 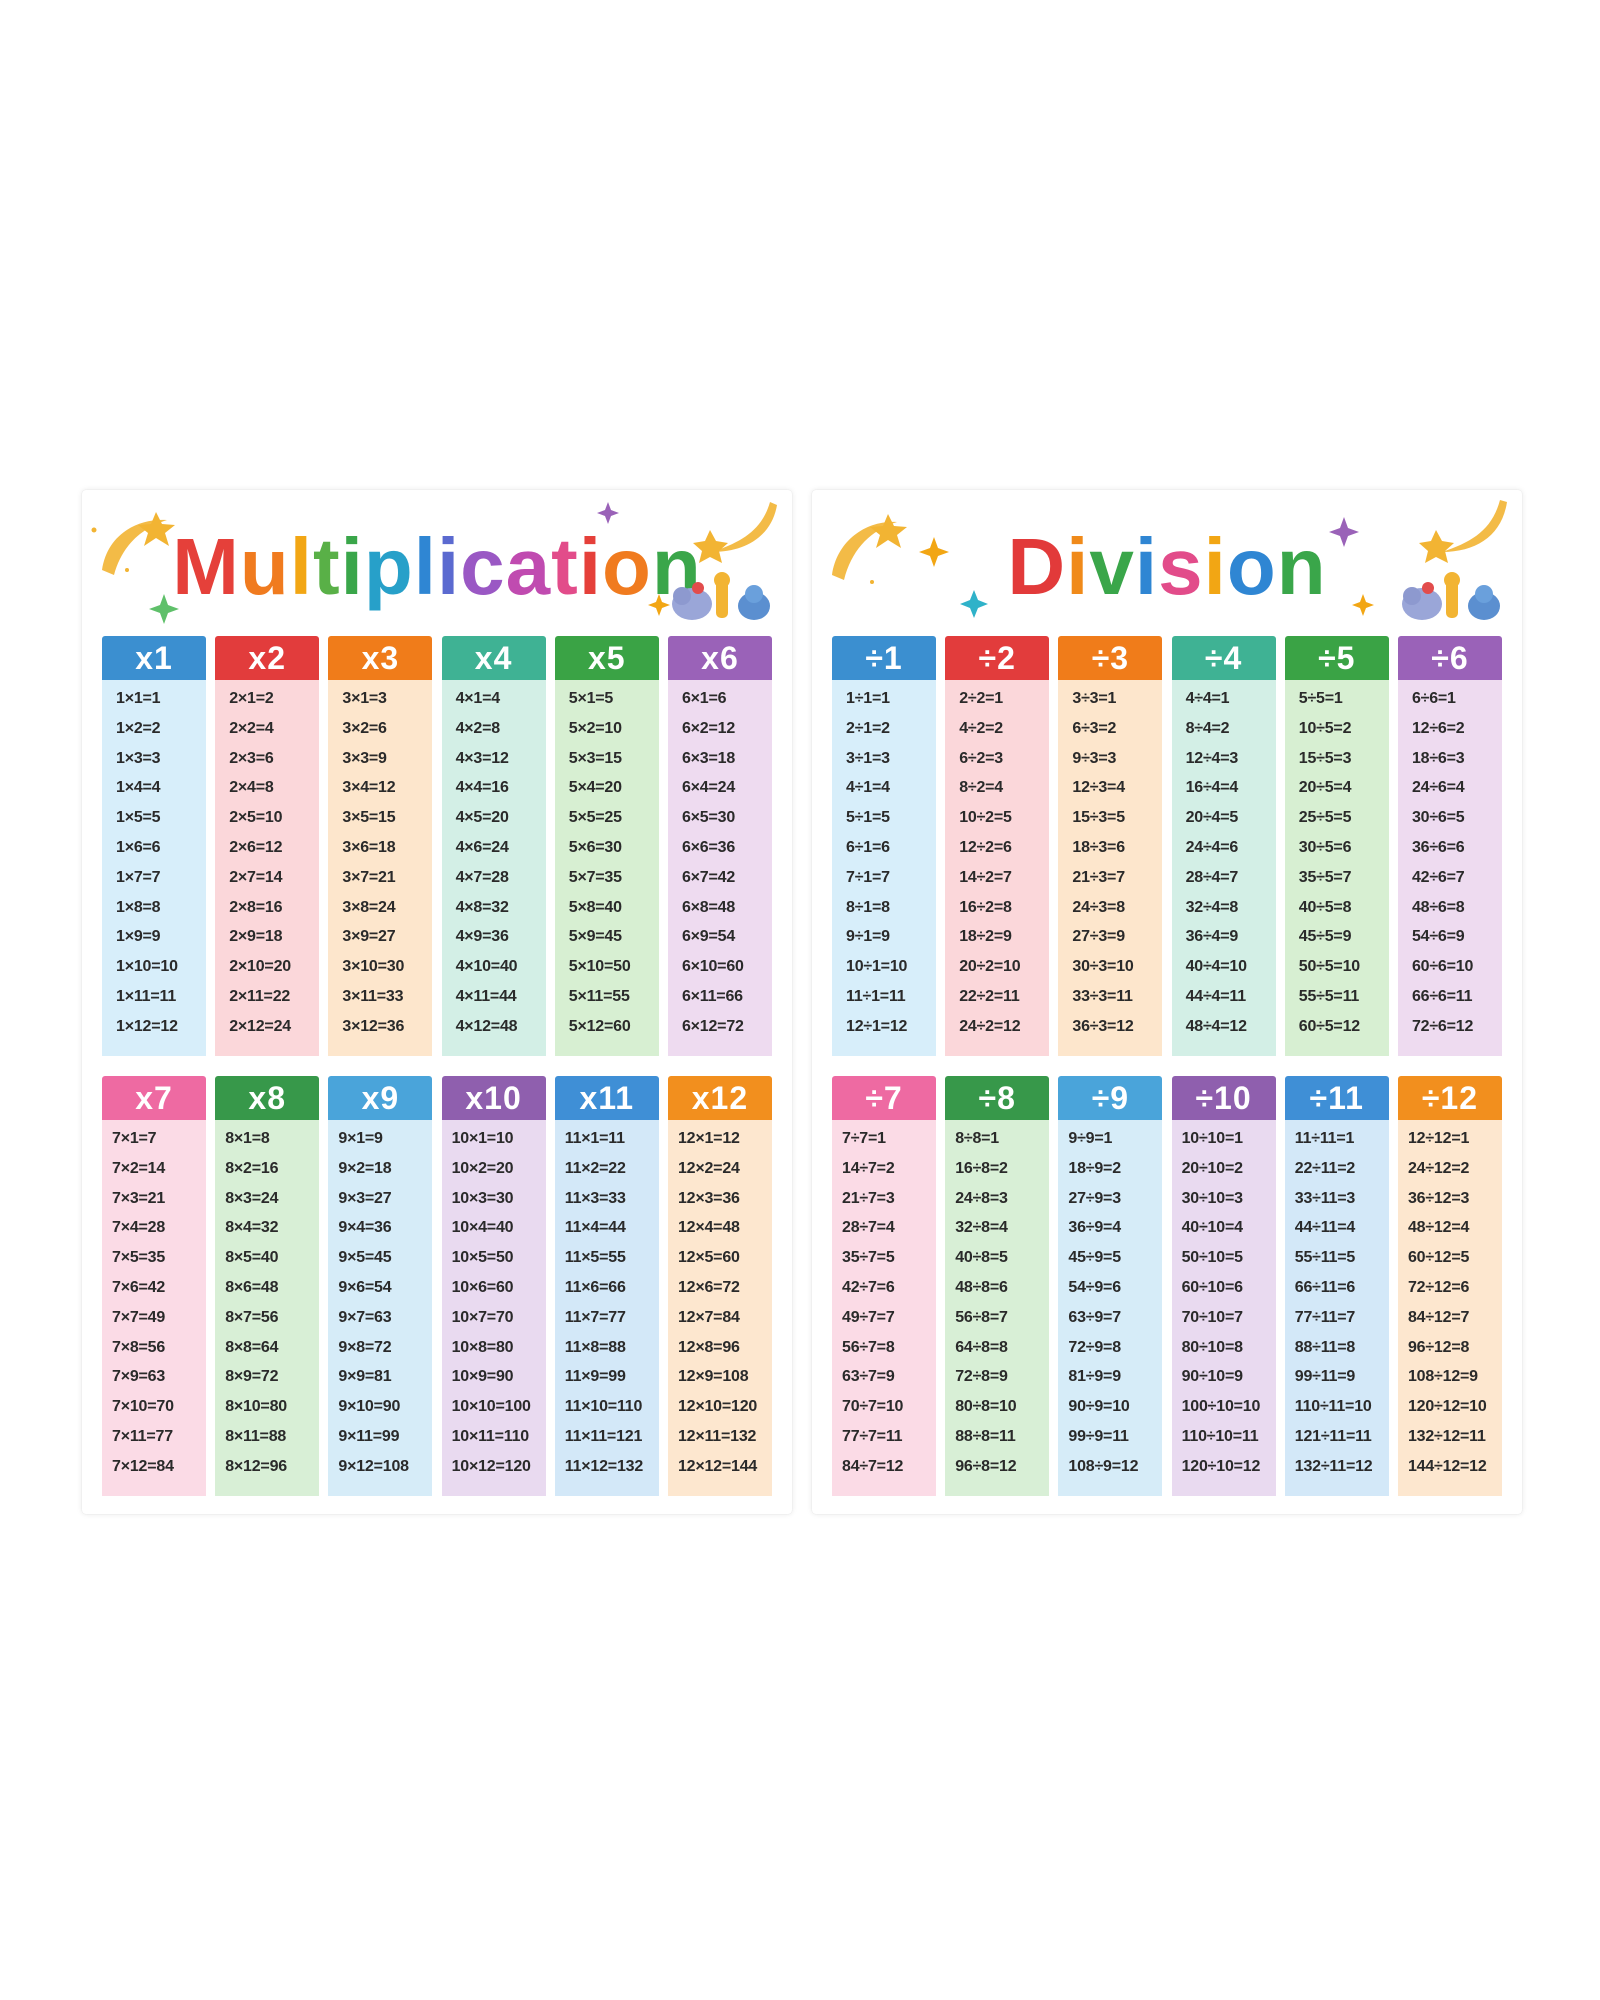 I want to click on division-fact: 120÷10=12, so click(x=1221, y=1466).